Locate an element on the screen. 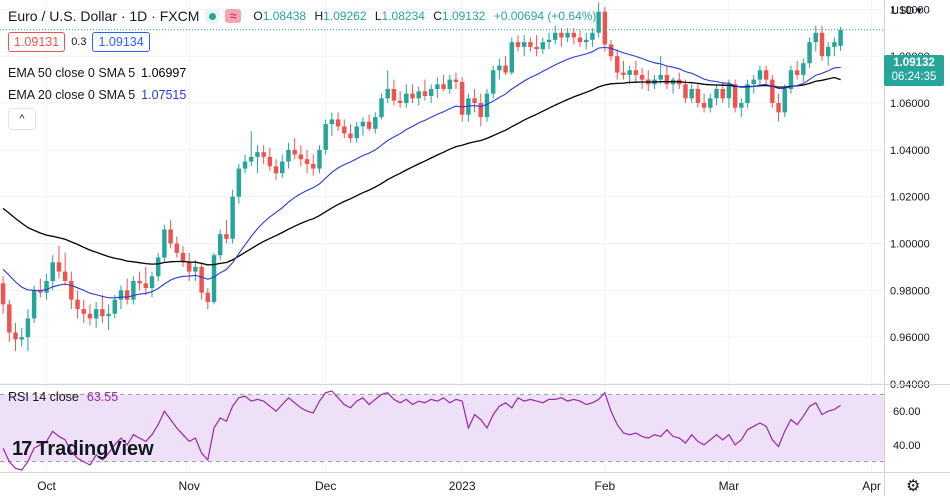 The width and height of the screenshot is (950, 496). market-open-icon is located at coordinates (212, 16).